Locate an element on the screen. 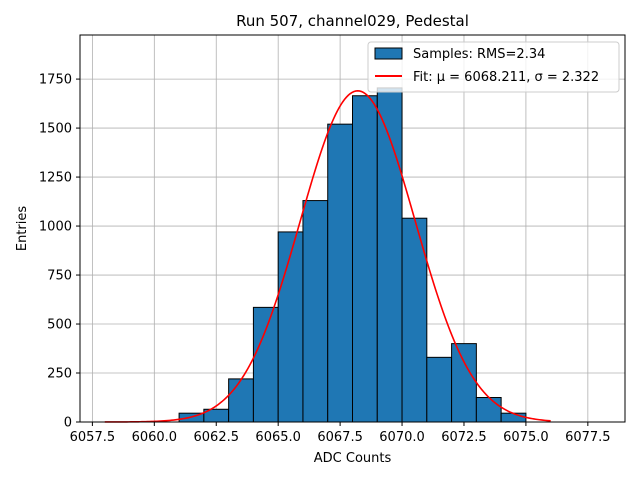 This screenshot has width=640, height=480. chart-title: Run 507, channel029, Pedestal is located at coordinates (352, 21).